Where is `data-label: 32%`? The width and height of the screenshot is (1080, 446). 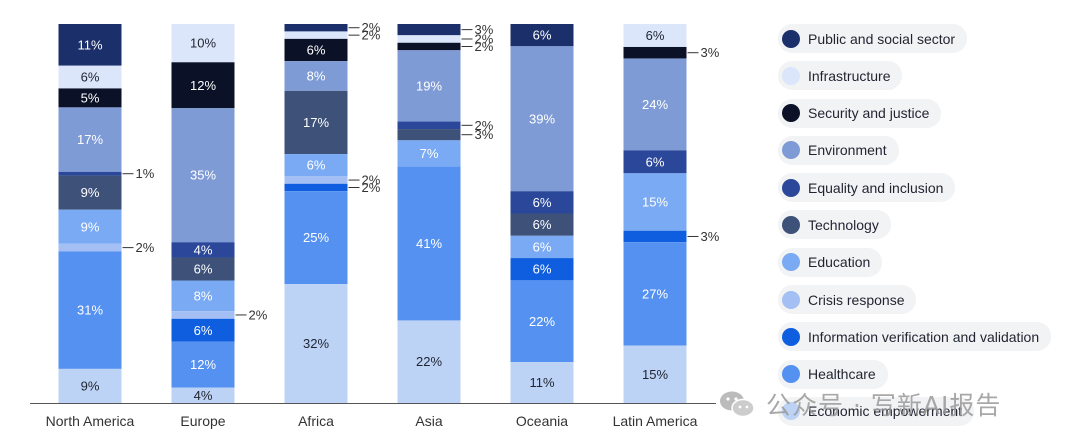
data-label: 32% is located at coordinates (316, 343).